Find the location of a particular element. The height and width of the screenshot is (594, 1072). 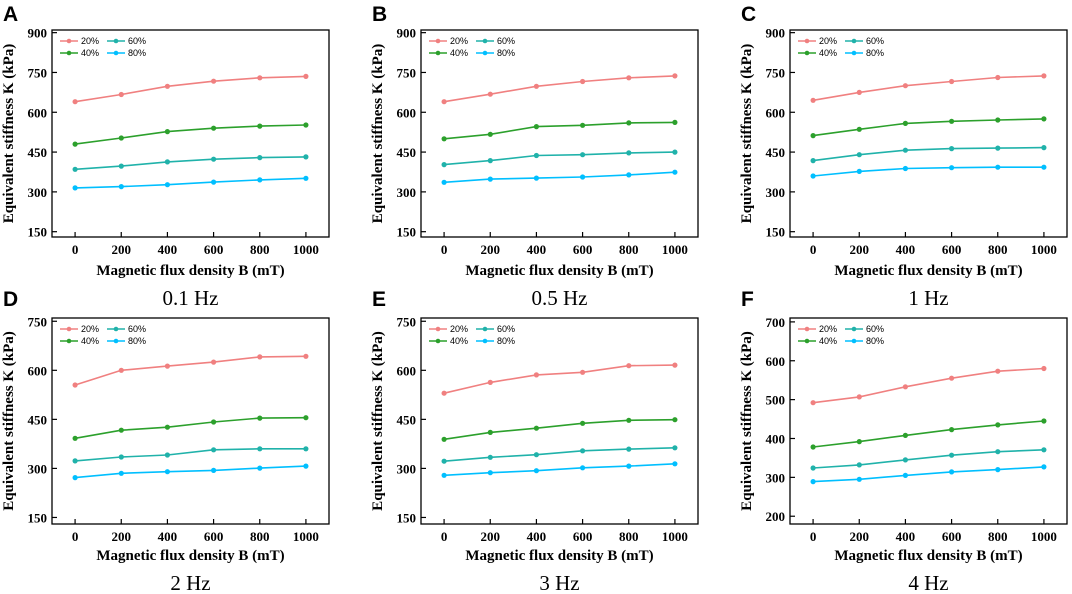

panel-label: C is located at coordinates (748, 14).